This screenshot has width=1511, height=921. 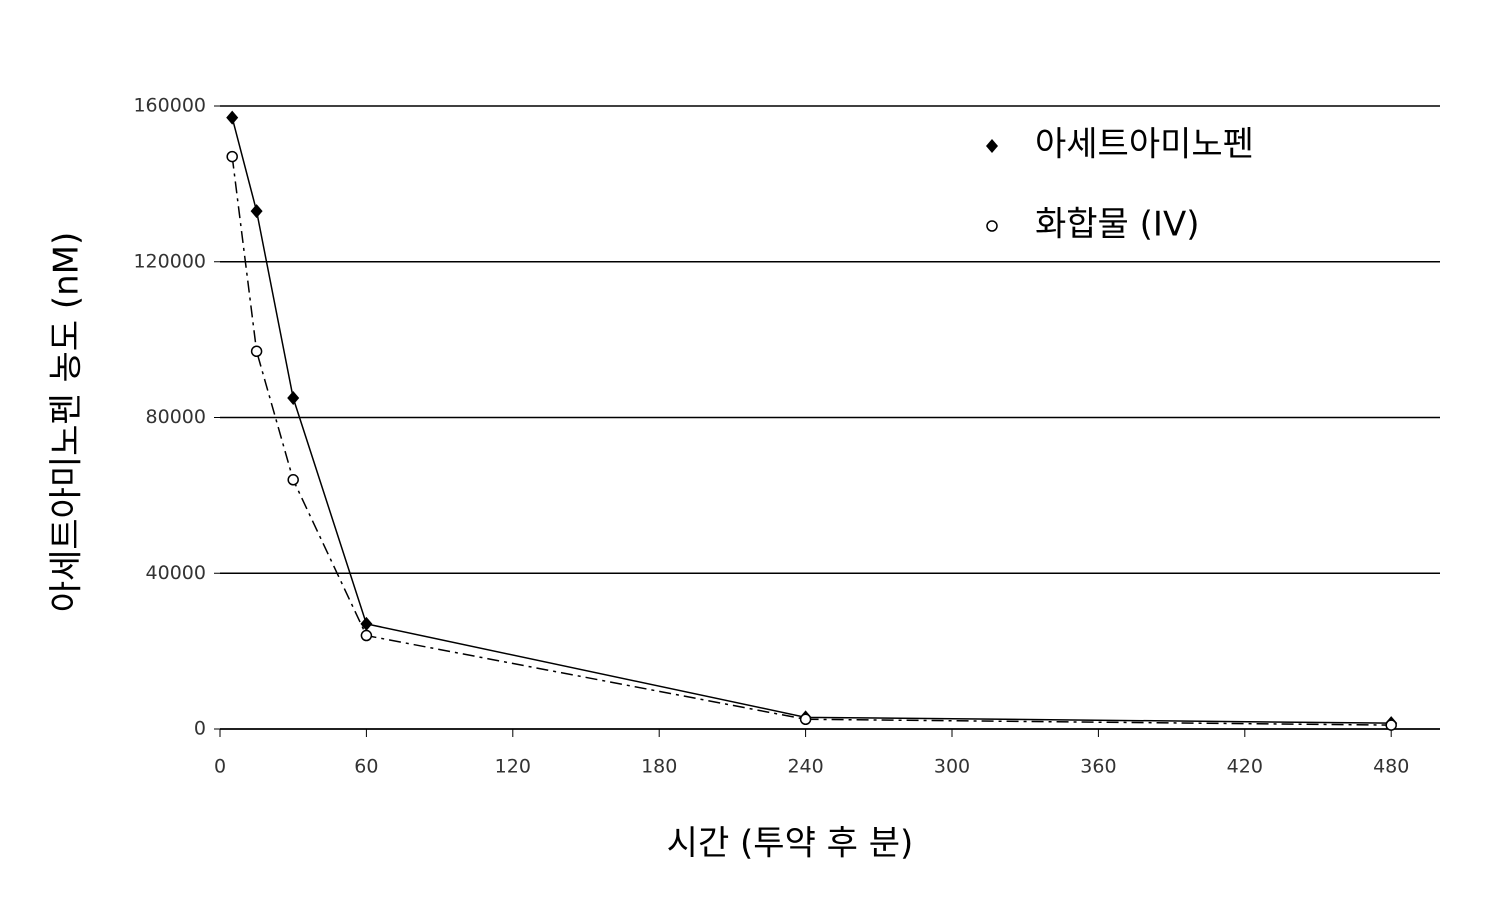 What do you see at coordinates (1245, 767) in the screenshot?
I see `x-tick-label: 420` at bounding box center [1245, 767].